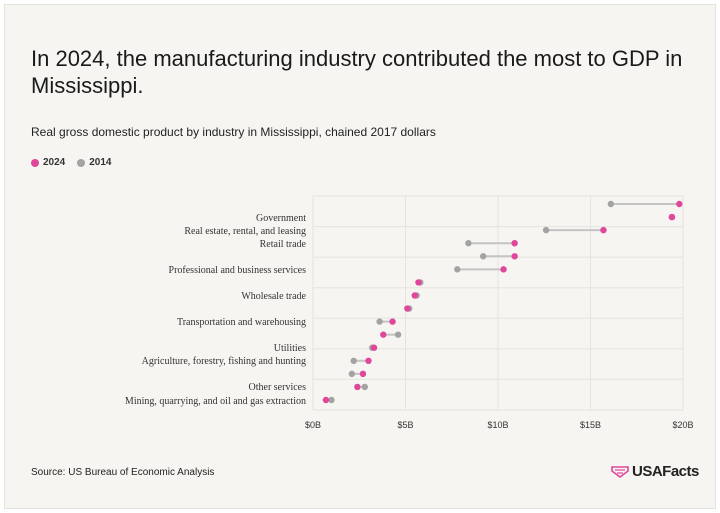  I want to click on x-tick-label-0: $0B, so click(313, 425).